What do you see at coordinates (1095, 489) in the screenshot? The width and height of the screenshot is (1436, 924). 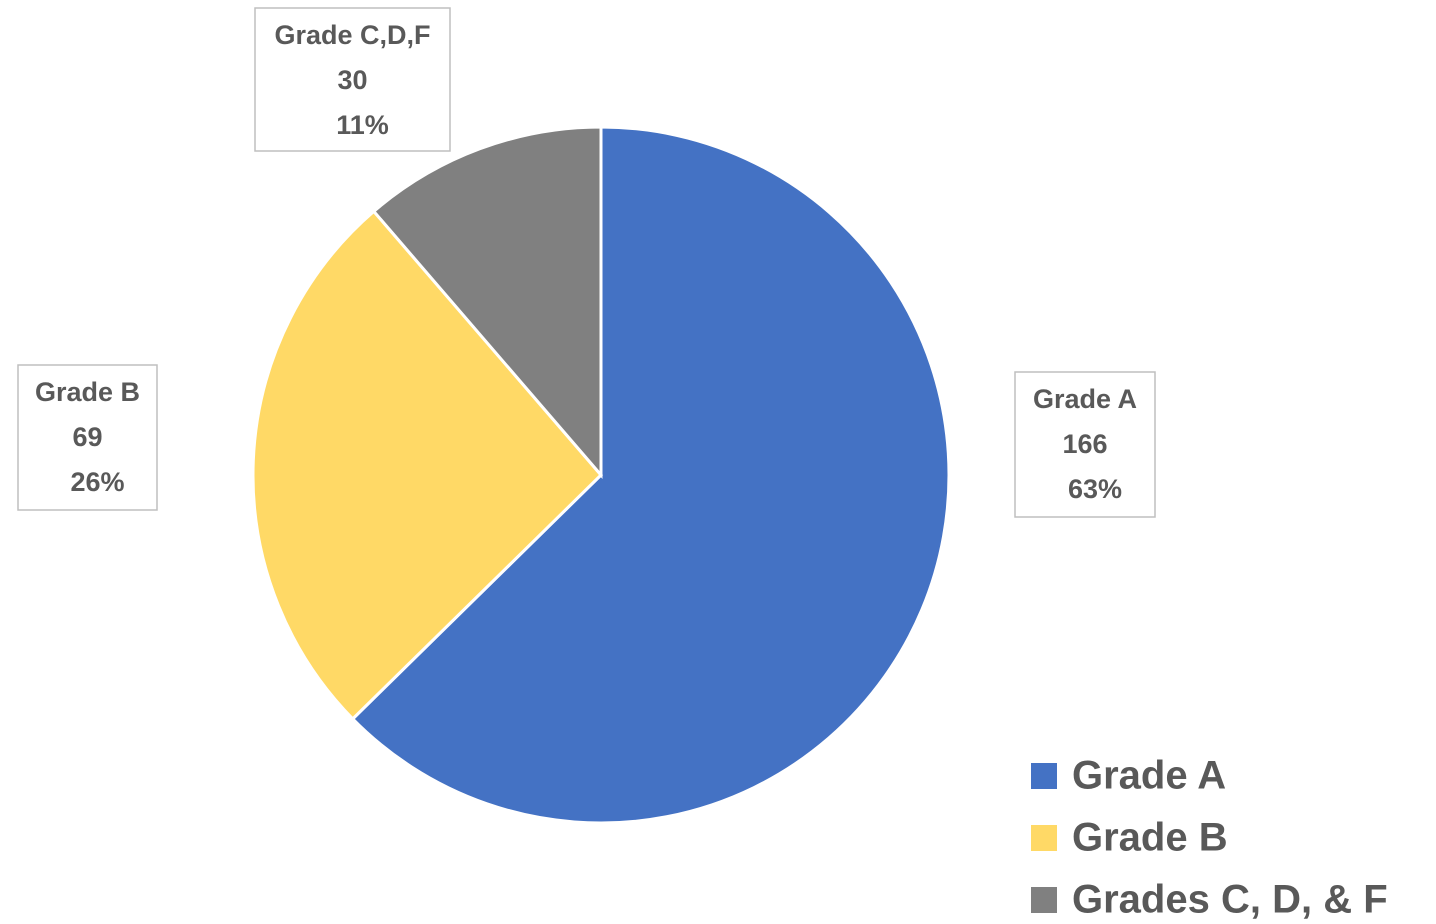 I see `data-label-percent: 63%` at bounding box center [1095, 489].